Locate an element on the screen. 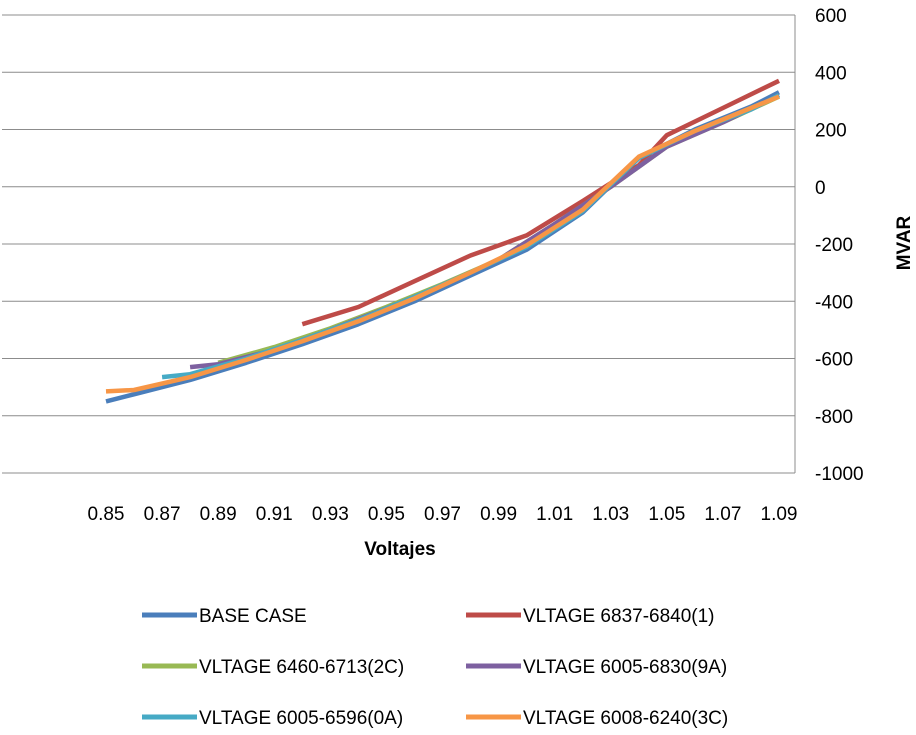 The image size is (916, 735). y-axis-title: MVAR is located at coordinates (904, 242).